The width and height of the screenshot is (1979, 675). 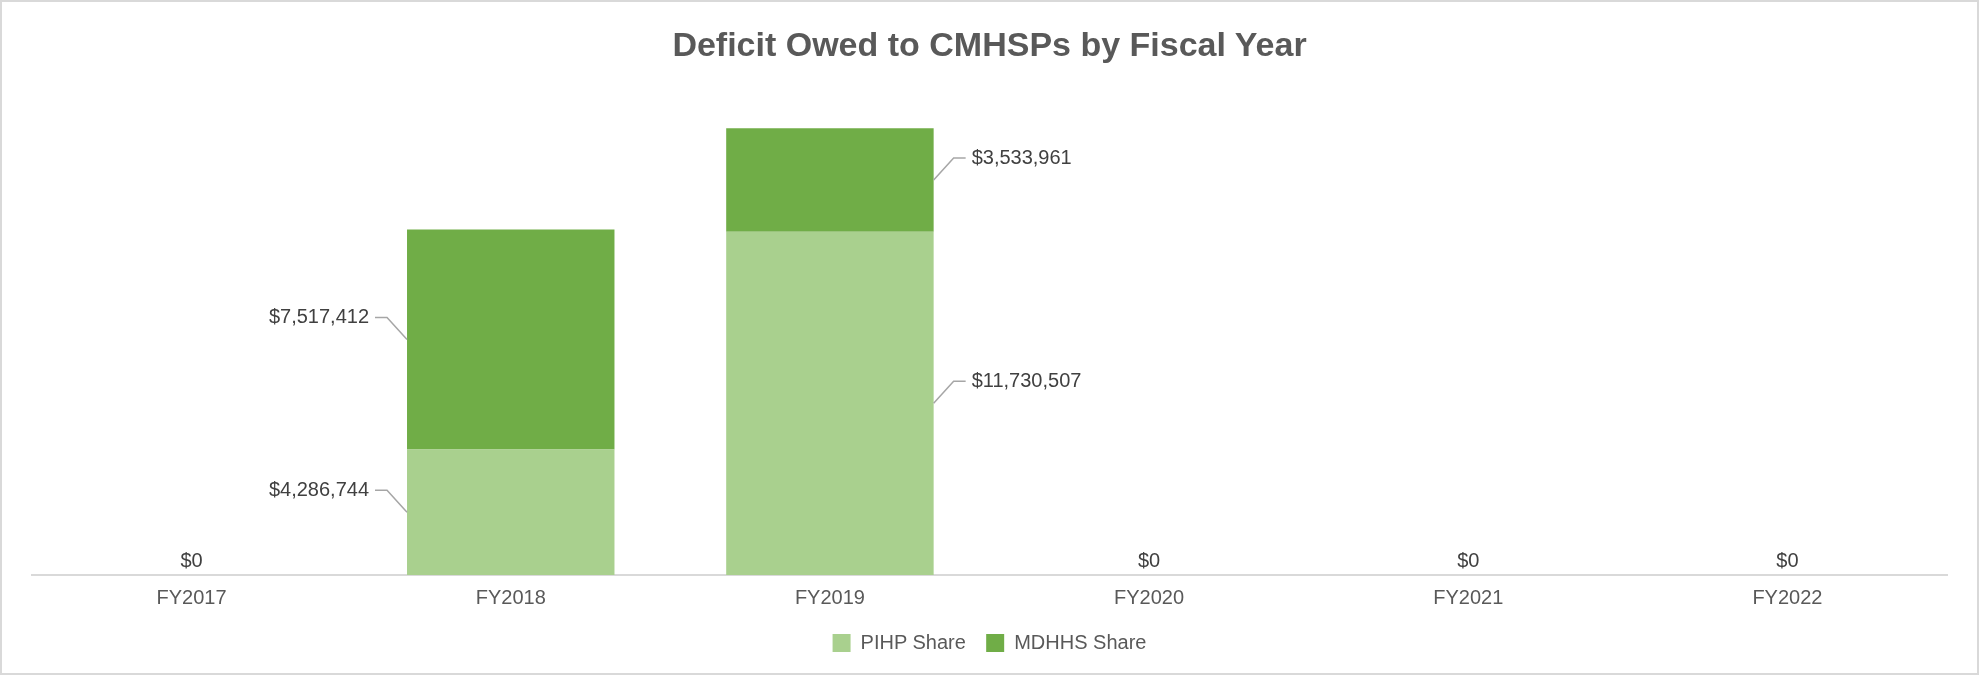 I want to click on chart-title: Deficit Owed to CMHSPs by Fiscal Year, so click(x=989, y=43).